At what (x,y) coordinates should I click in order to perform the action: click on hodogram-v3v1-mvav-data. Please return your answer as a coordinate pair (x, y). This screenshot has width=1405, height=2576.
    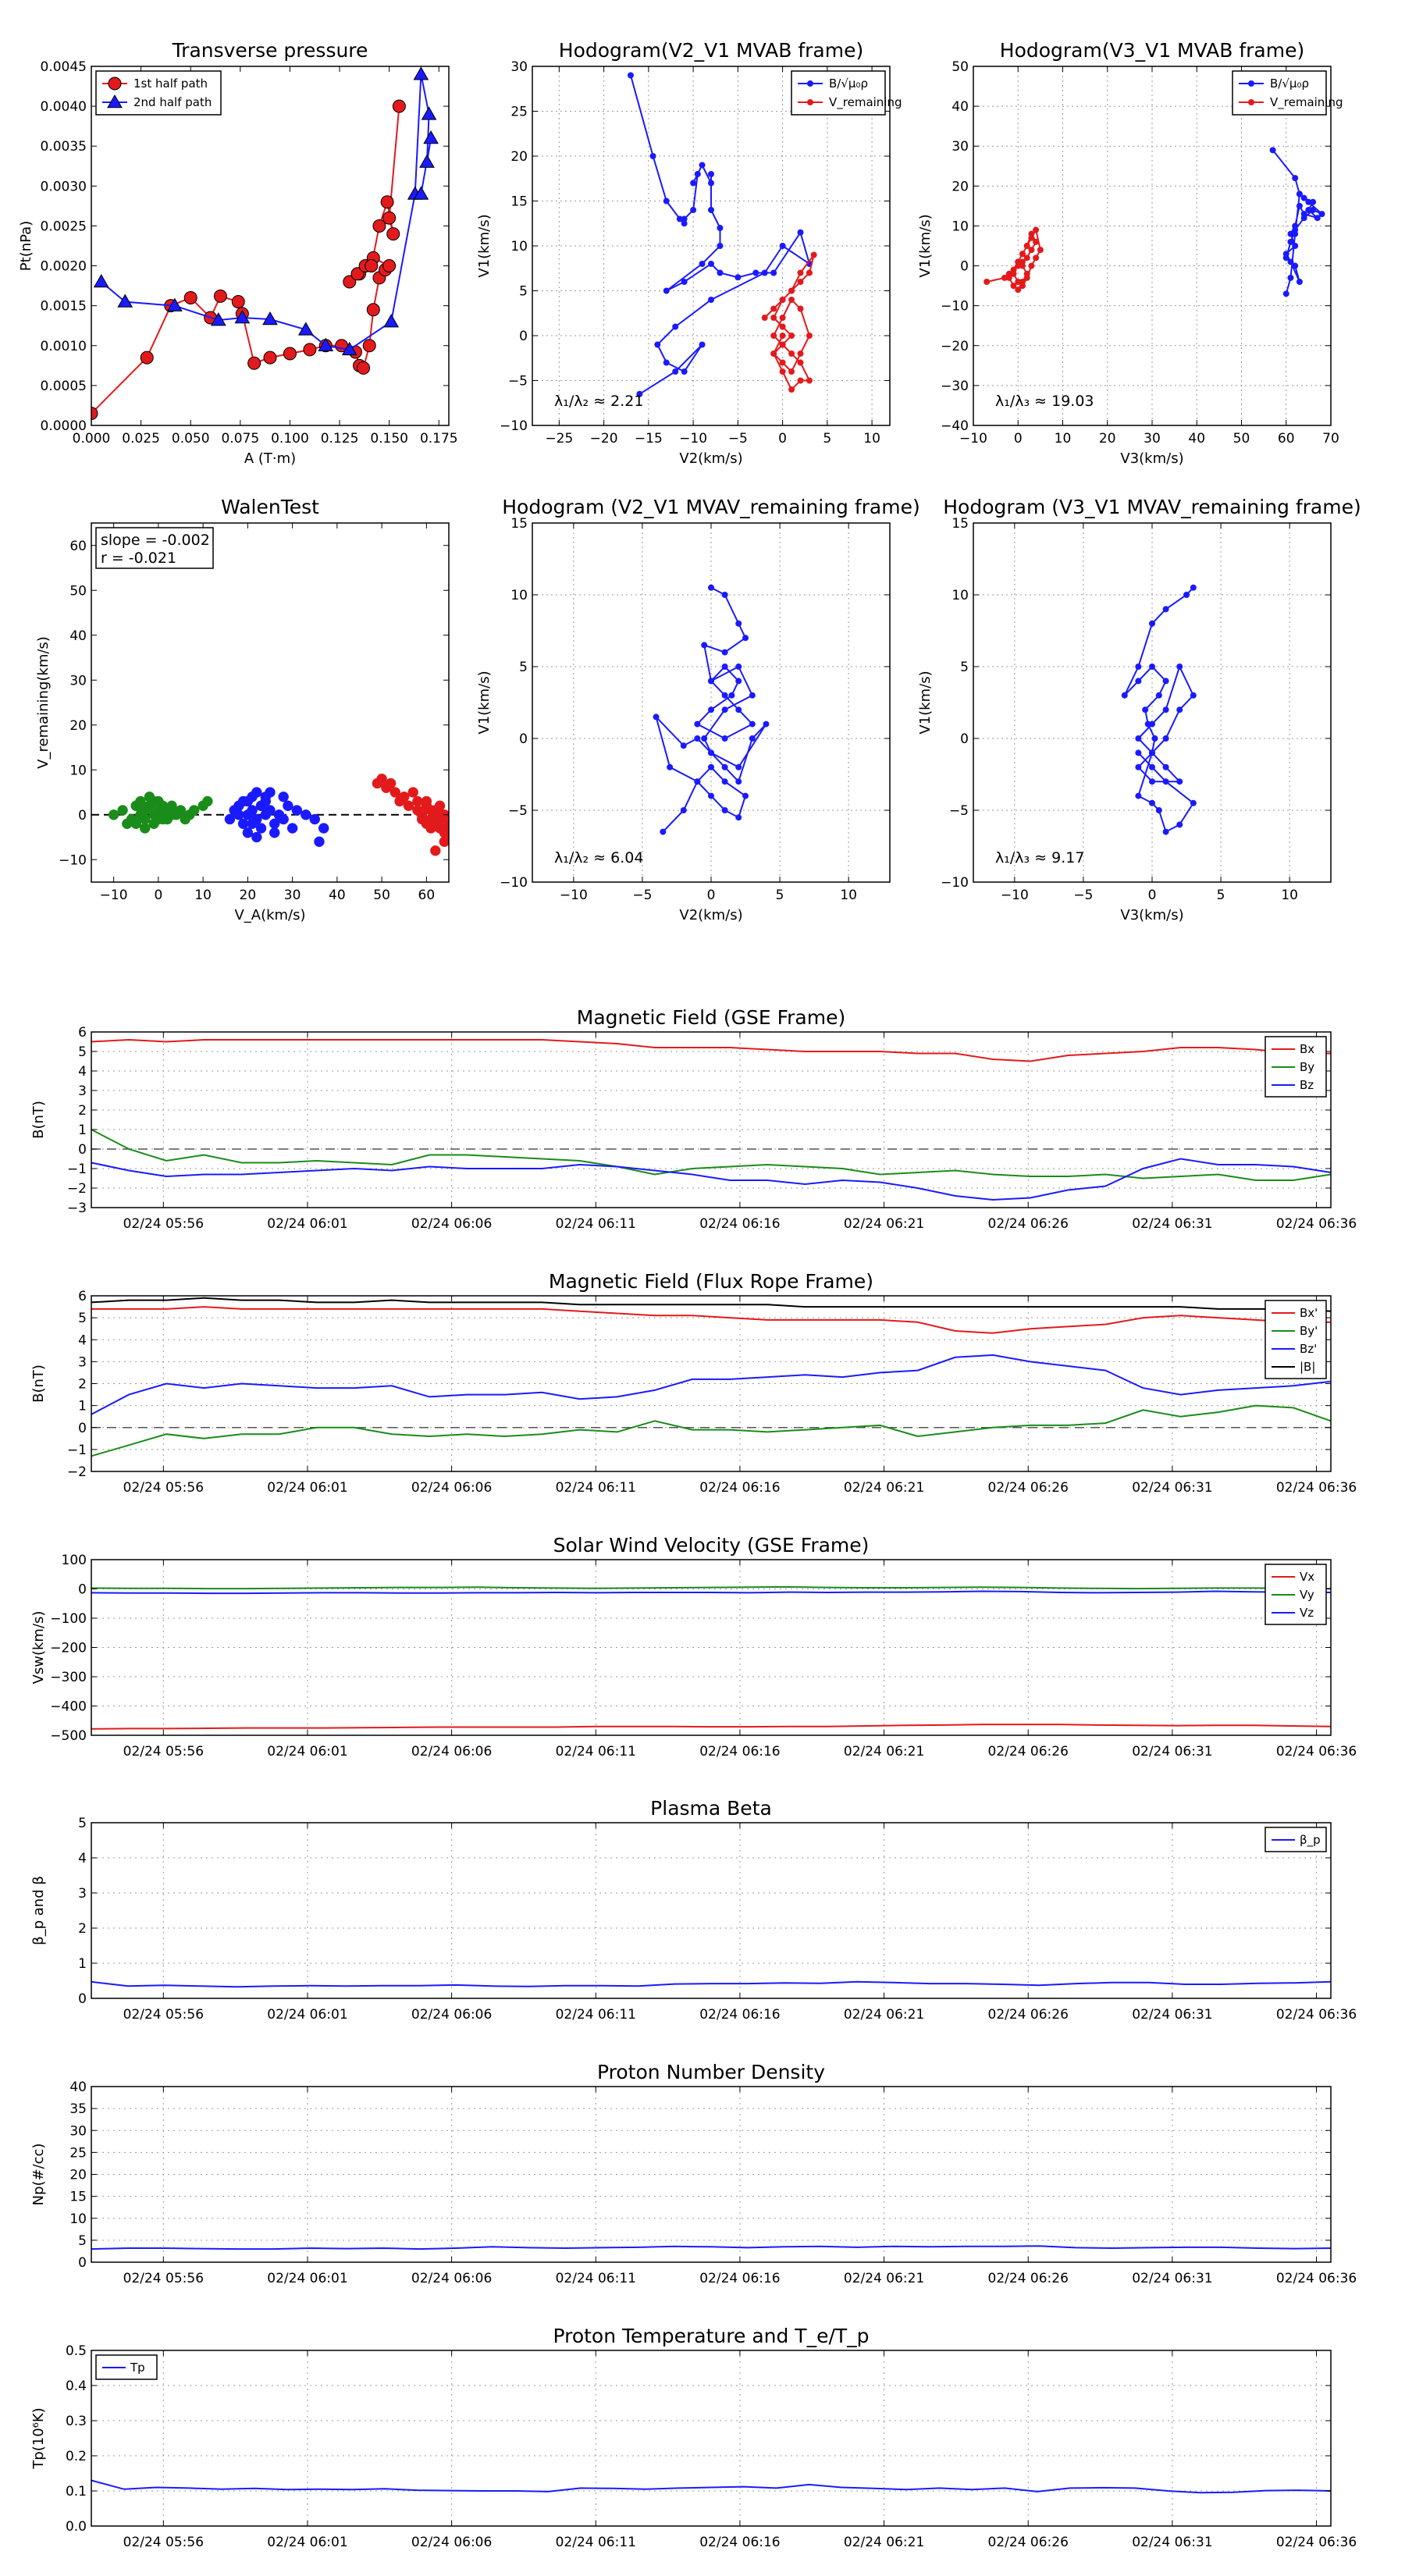
    Looking at the image, I should click on (1159, 709).